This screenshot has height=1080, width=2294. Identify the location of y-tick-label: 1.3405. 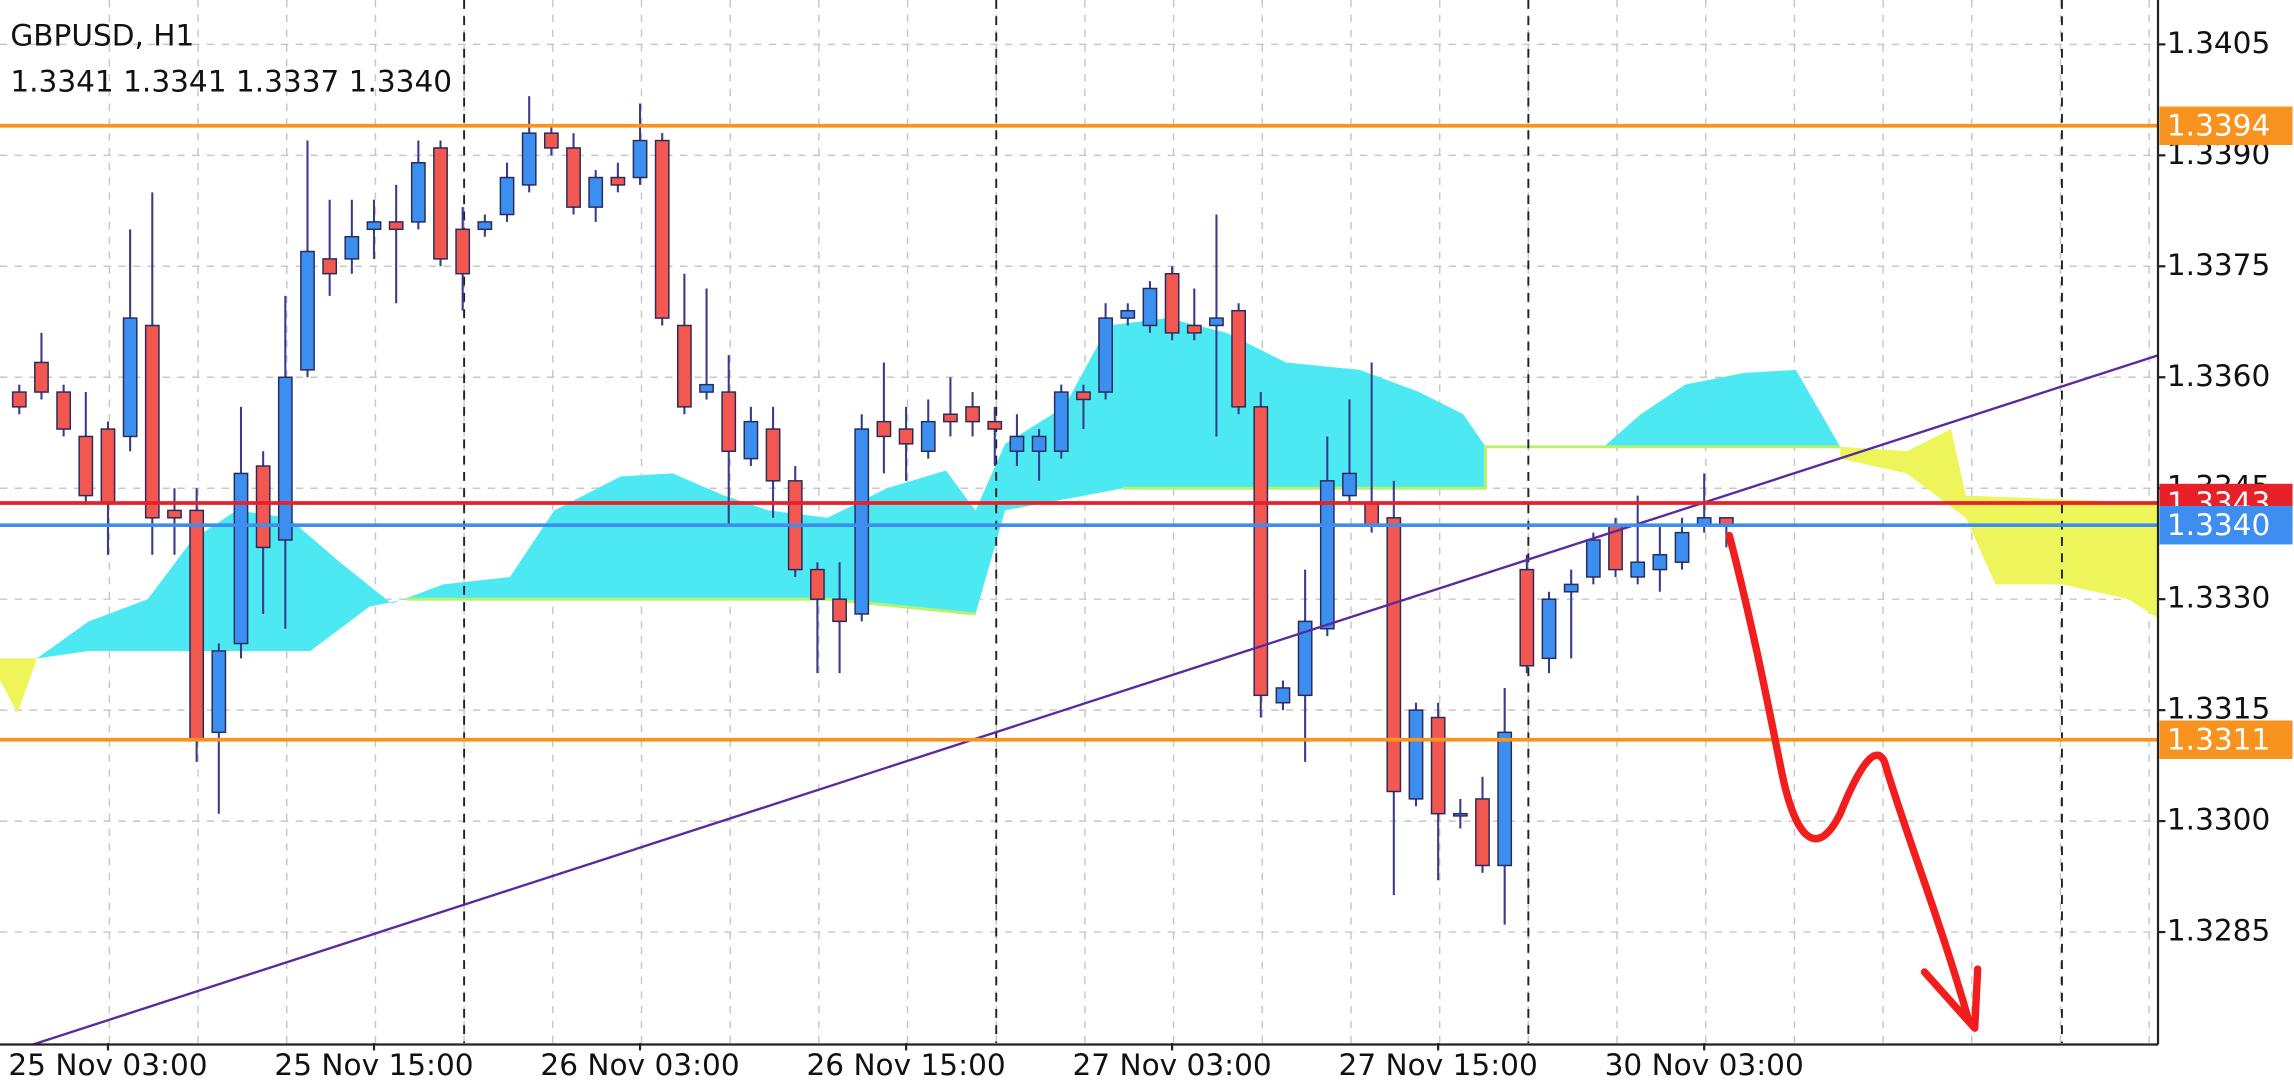
(2218, 43).